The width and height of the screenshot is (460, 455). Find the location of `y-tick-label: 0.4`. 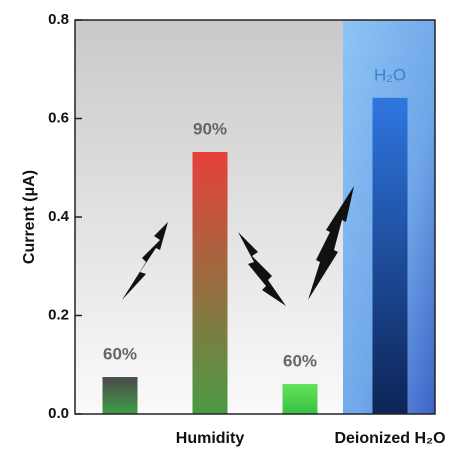

y-tick-label: 0.4 is located at coordinates (59, 216).